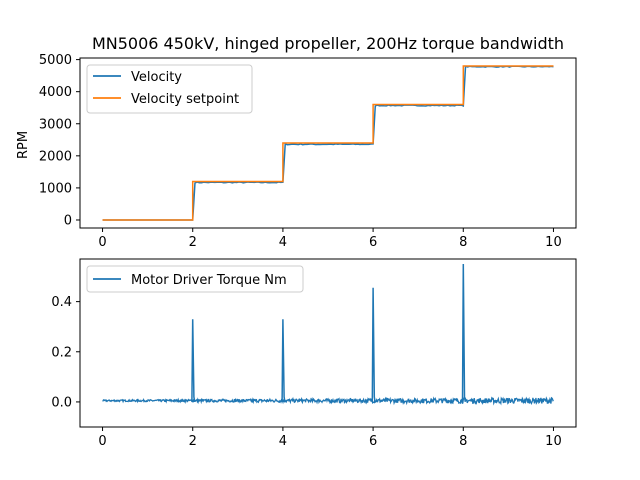 Image resolution: width=640 pixels, height=480 pixels. I want to click on y-tick-label: 3000, so click(55, 124).